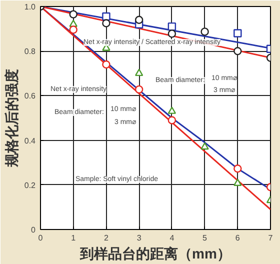 The image size is (280, 264). I want to click on x-tick-label: 3, so click(139, 238).